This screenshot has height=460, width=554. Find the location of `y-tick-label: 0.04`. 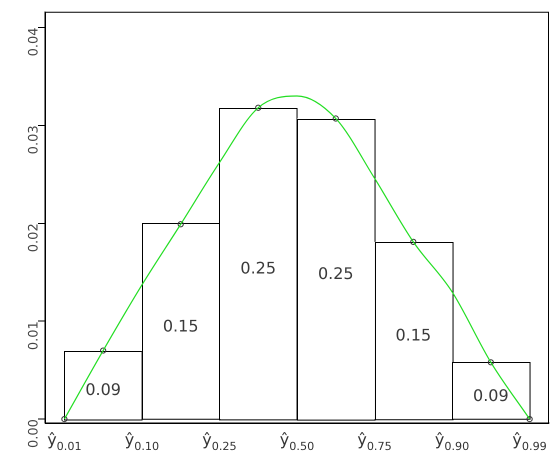

y-tick-label: 0.04 is located at coordinates (34, 41).